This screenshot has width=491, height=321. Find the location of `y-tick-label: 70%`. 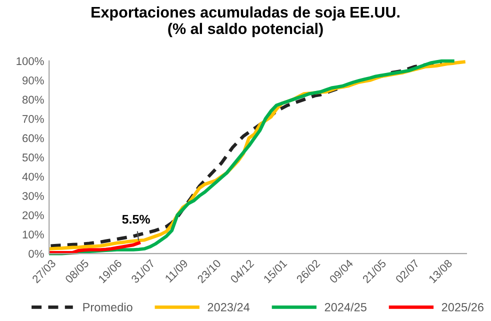

y-tick-label: 70% is located at coordinates (33, 119).